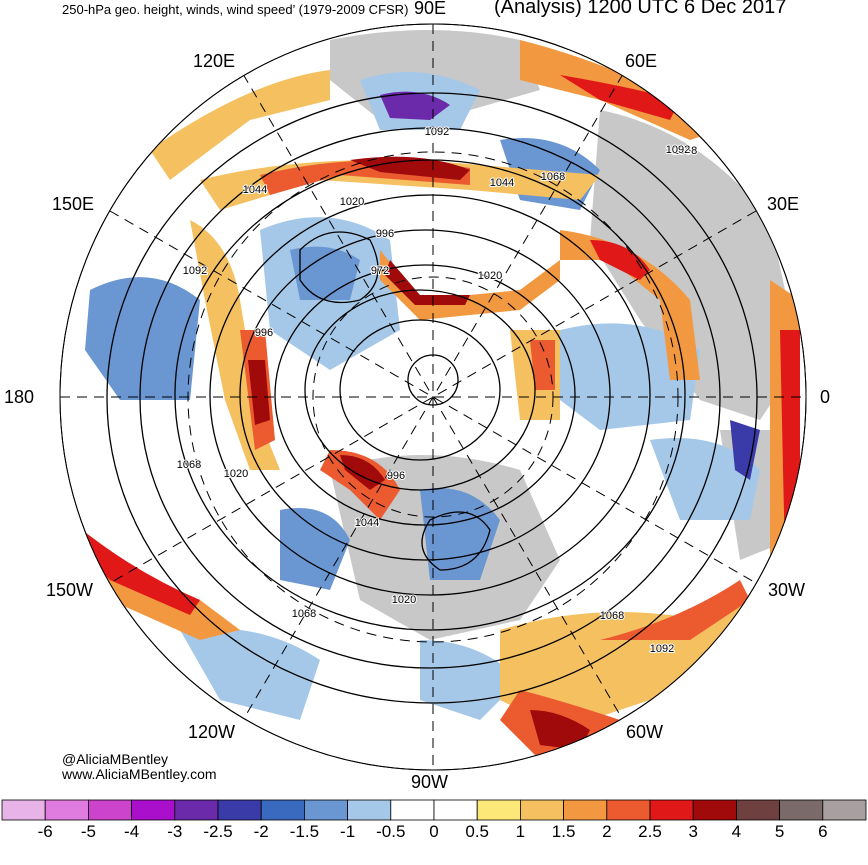  I want to click on colorbar-tick-label: -1, so click(348, 831).